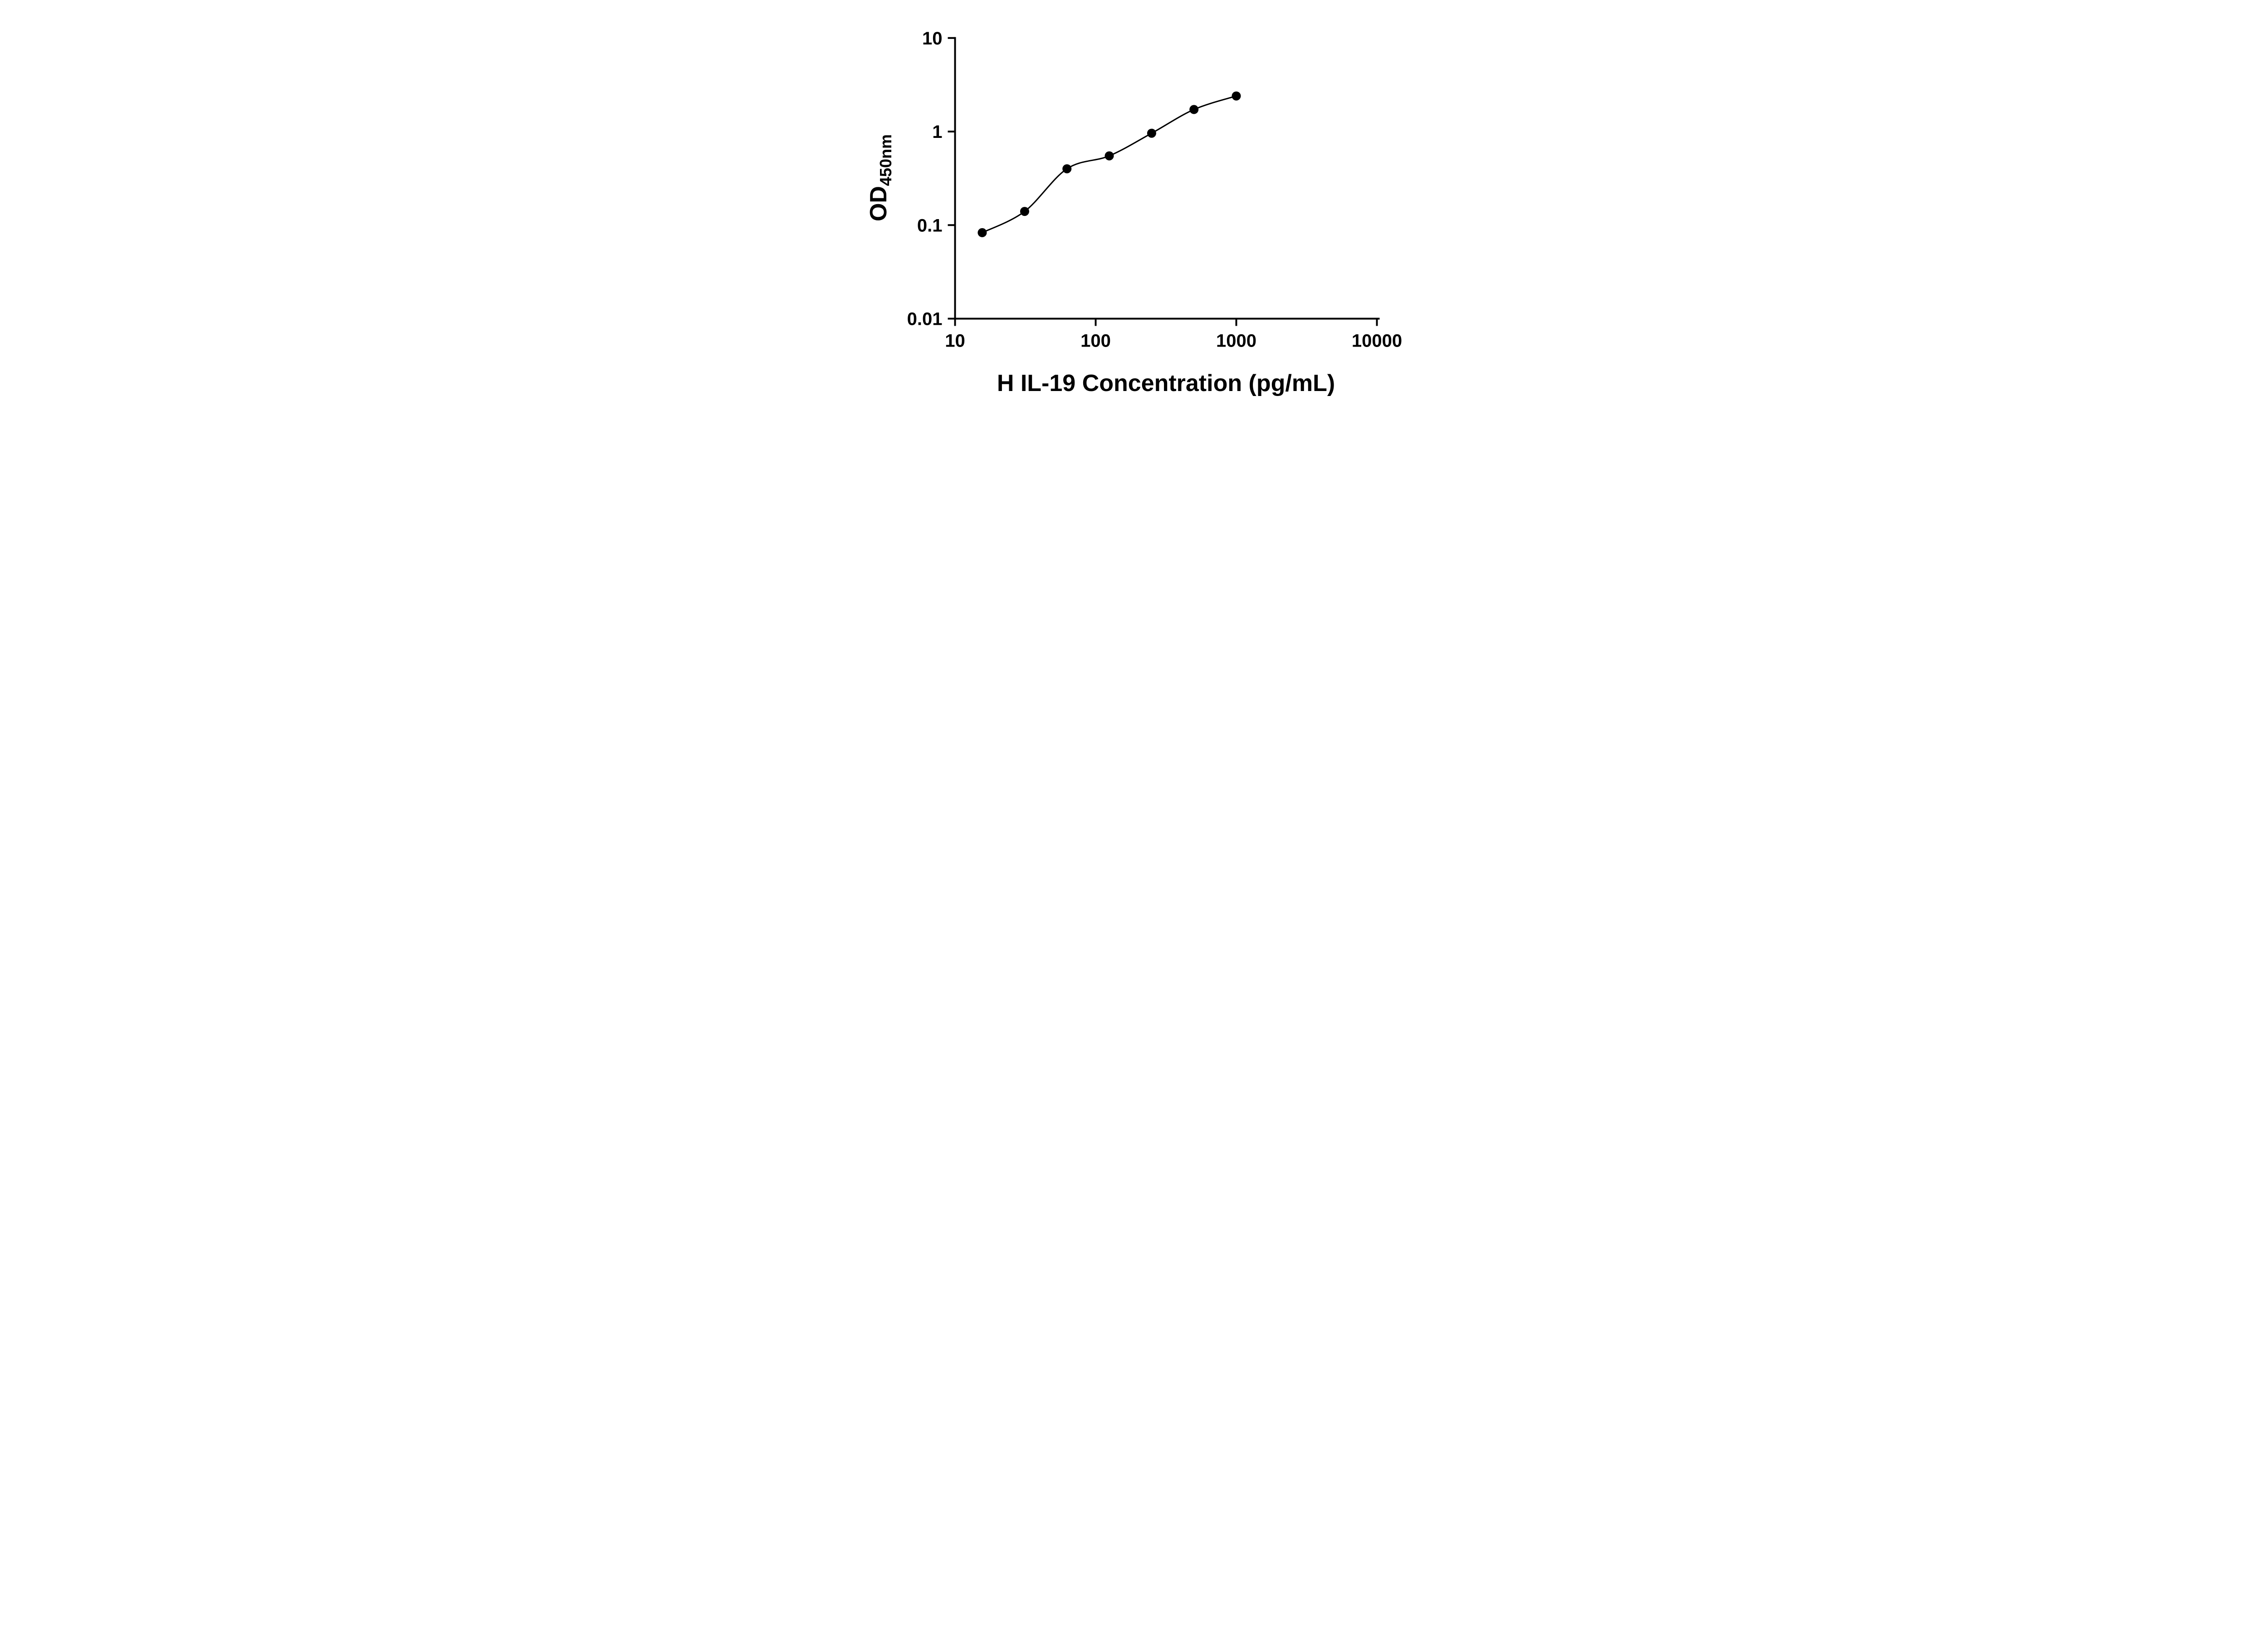  I want to click on y-axis-title-subscript: 450nm, so click(886, 160).